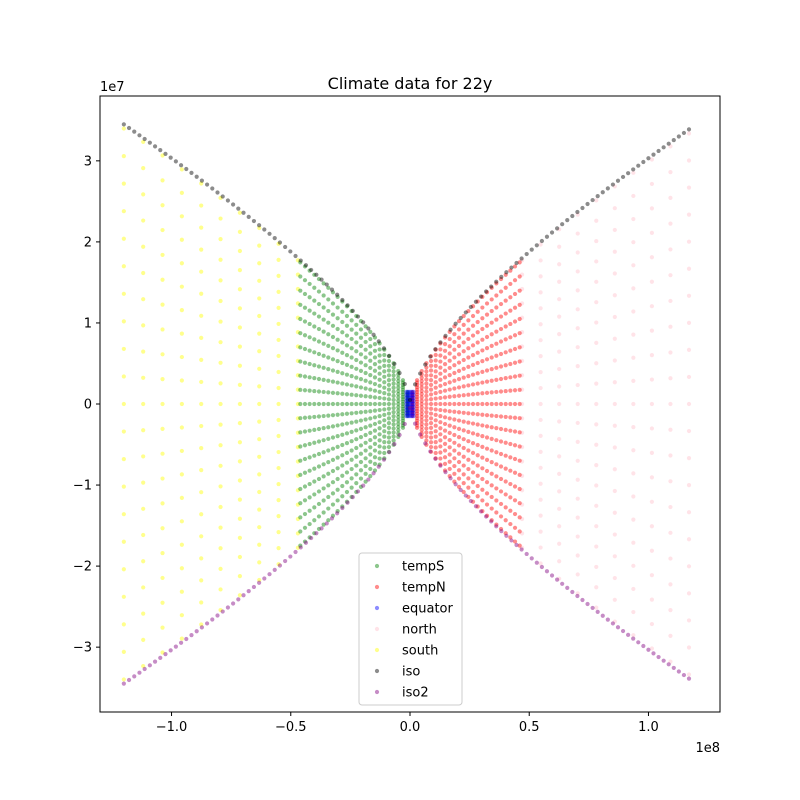 Image resolution: width=800 pixels, height=800 pixels. Describe the element at coordinates (419, 630) in the screenshot. I see `legend-label: north` at that location.